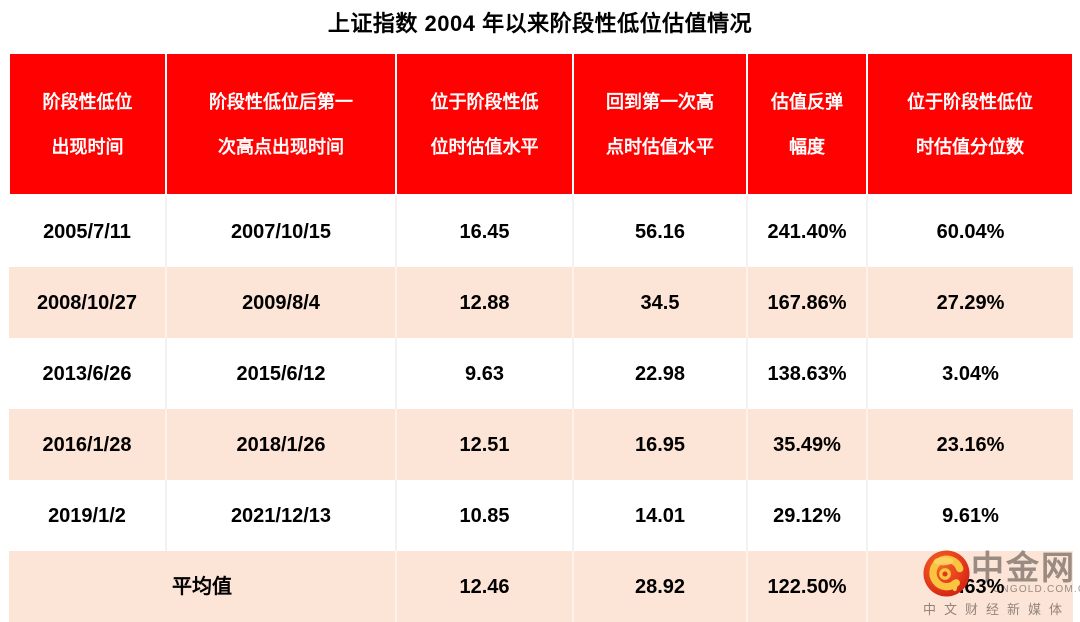 The height and width of the screenshot is (622, 1080). I want to click on average-row: 平均值 12.46 28.92 122.50% 24.63%, so click(541, 586).